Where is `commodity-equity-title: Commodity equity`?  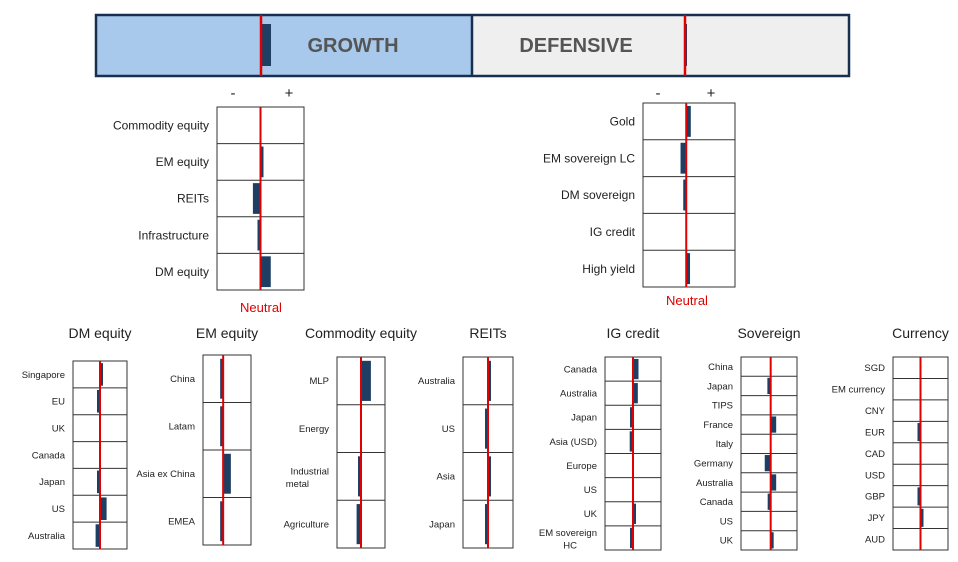 commodity-equity-title: Commodity equity is located at coordinates (361, 333).